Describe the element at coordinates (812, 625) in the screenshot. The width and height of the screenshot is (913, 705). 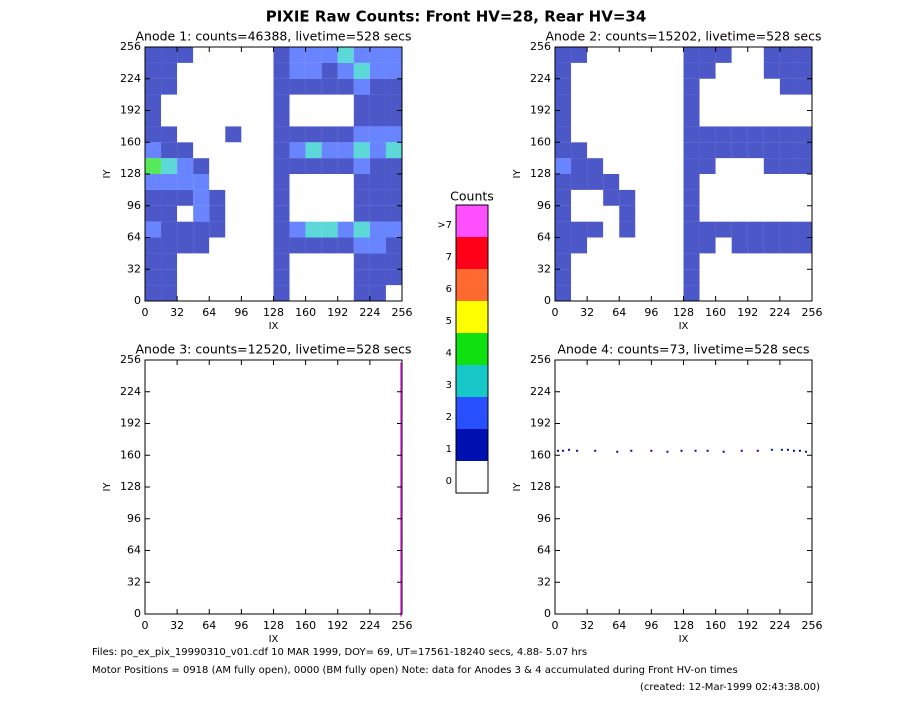
I see `x-tick-label: 256` at that location.